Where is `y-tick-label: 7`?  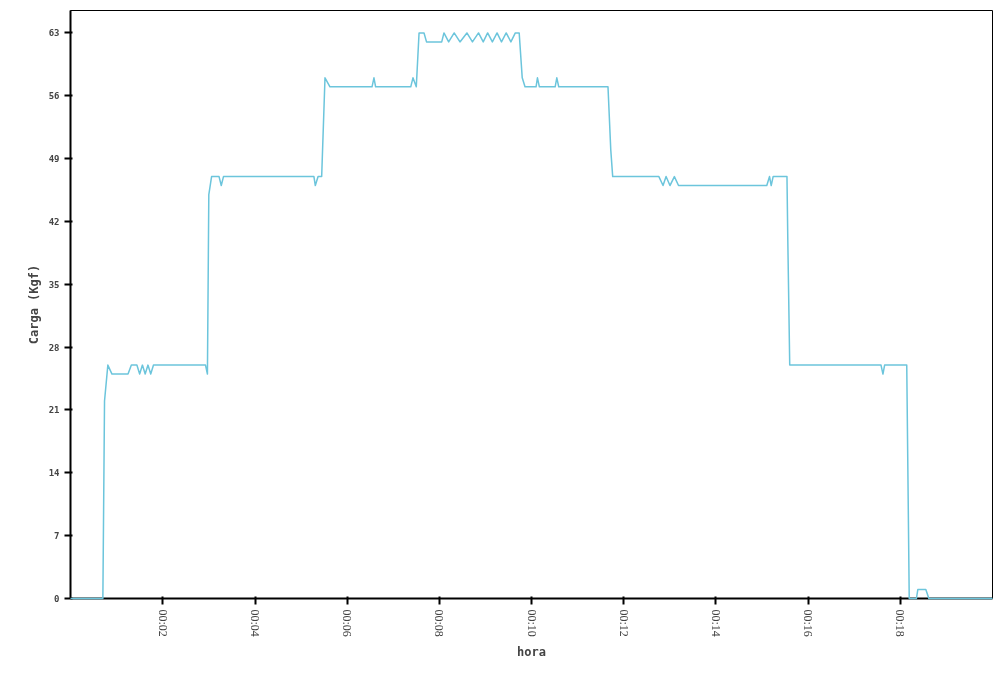 y-tick-label: 7 is located at coordinates (57, 536).